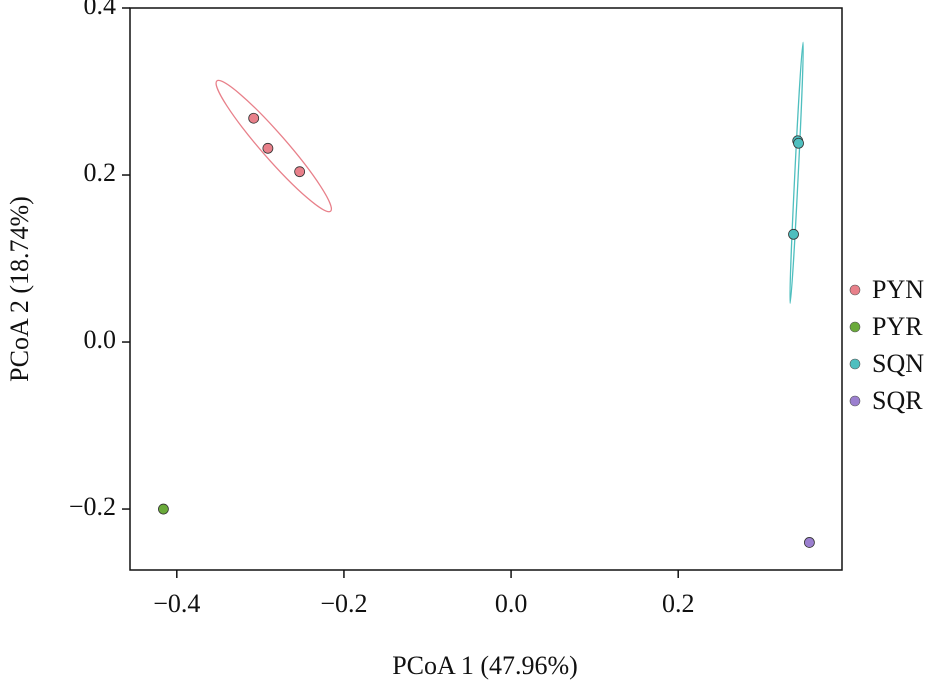 This screenshot has height=690, width=940. I want to click on y-tick-label: 0.4, so click(100, 10).